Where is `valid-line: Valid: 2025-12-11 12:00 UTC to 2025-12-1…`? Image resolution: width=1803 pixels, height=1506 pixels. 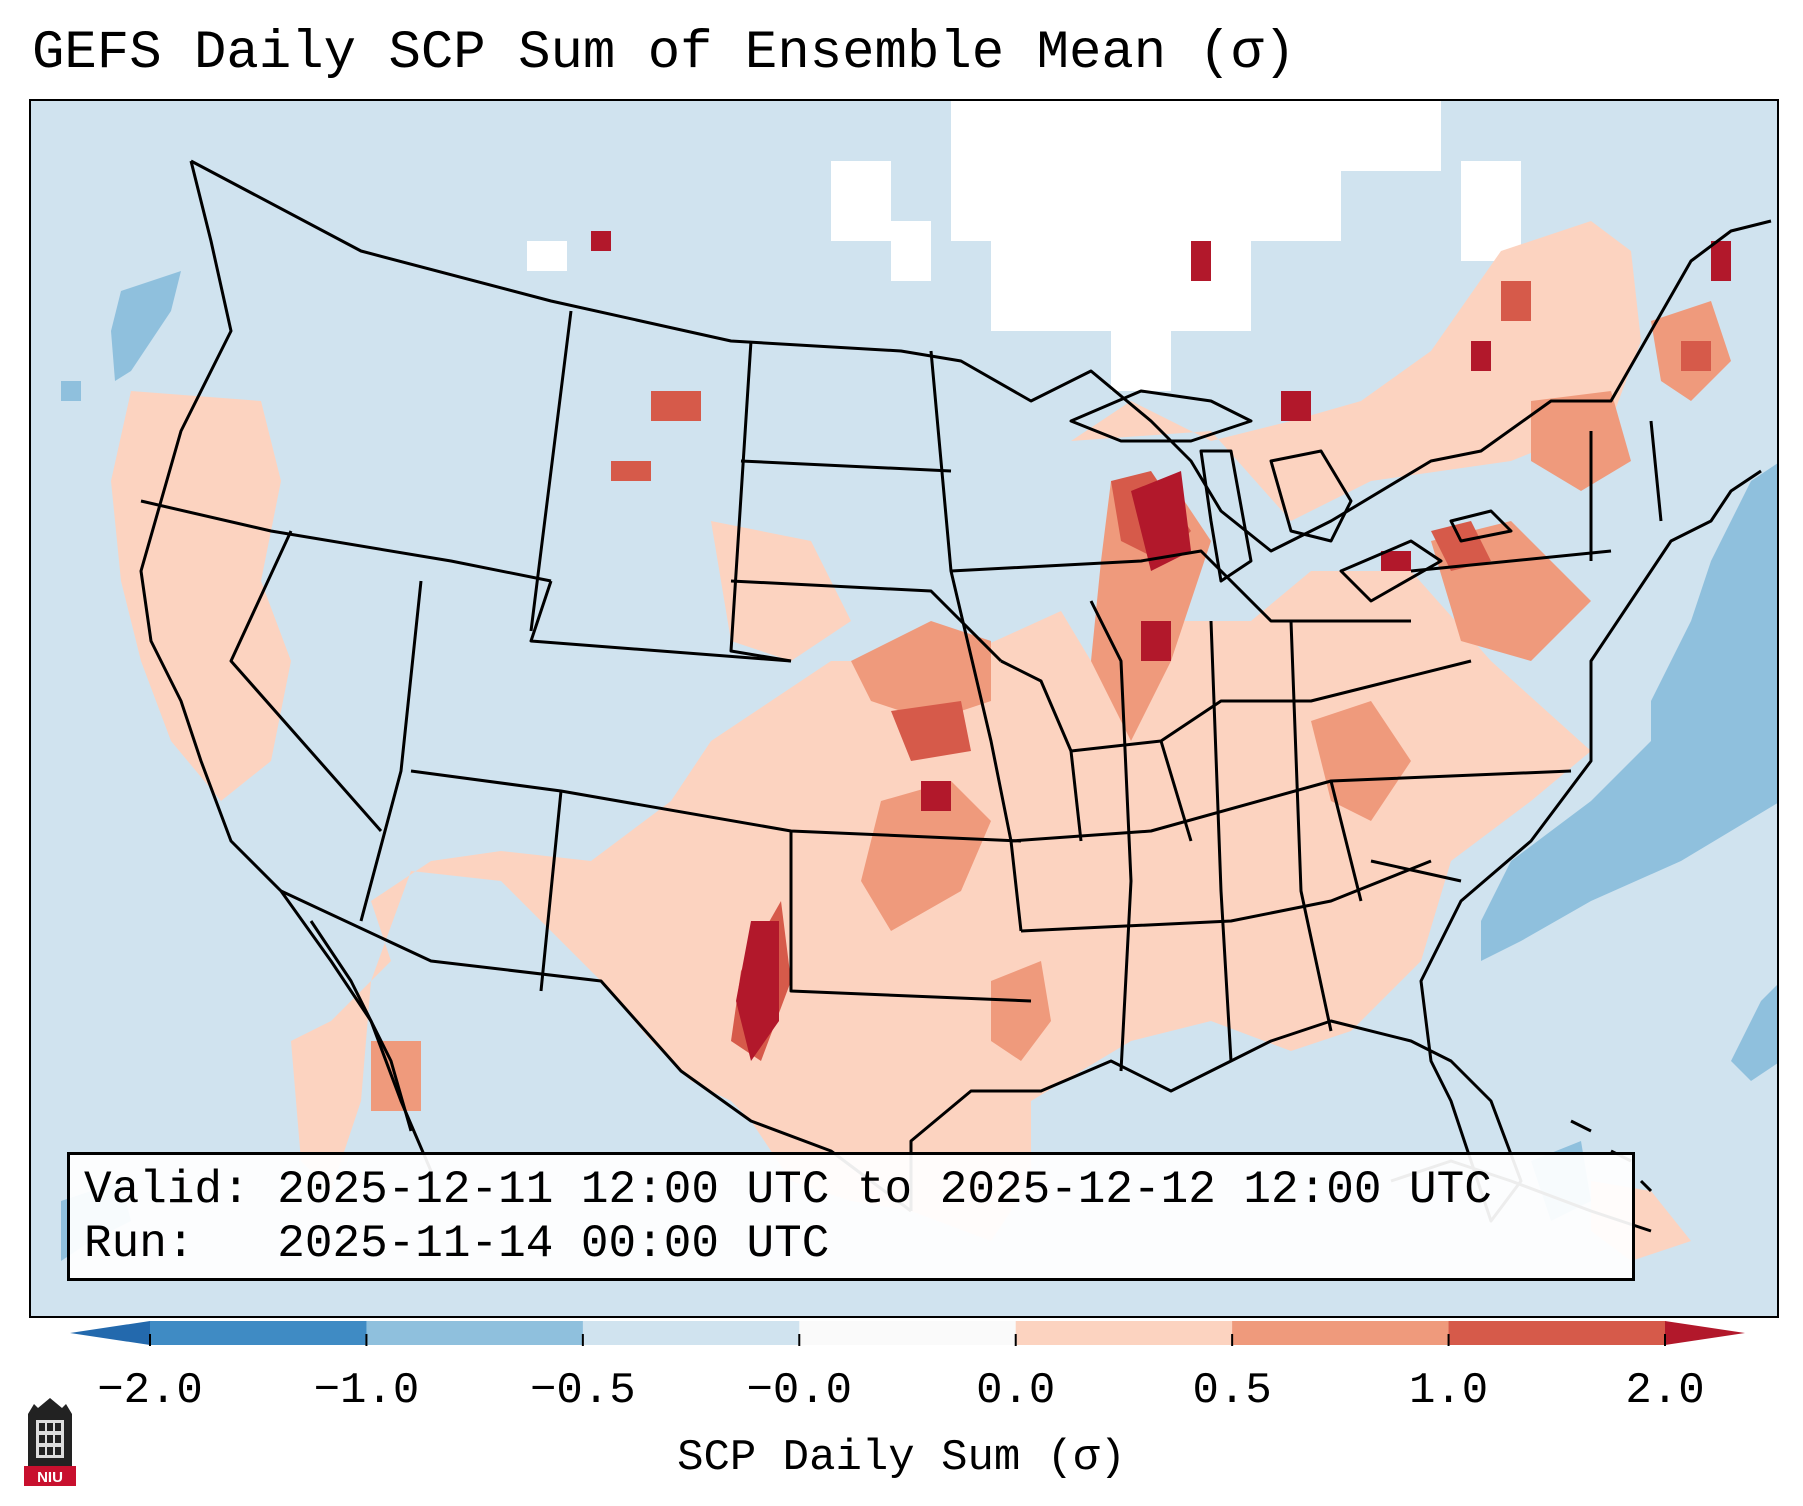
valid-line: Valid: 2025-12-11 12:00 UTC to 2025-12-1… is located at coordinates (858, 1190).